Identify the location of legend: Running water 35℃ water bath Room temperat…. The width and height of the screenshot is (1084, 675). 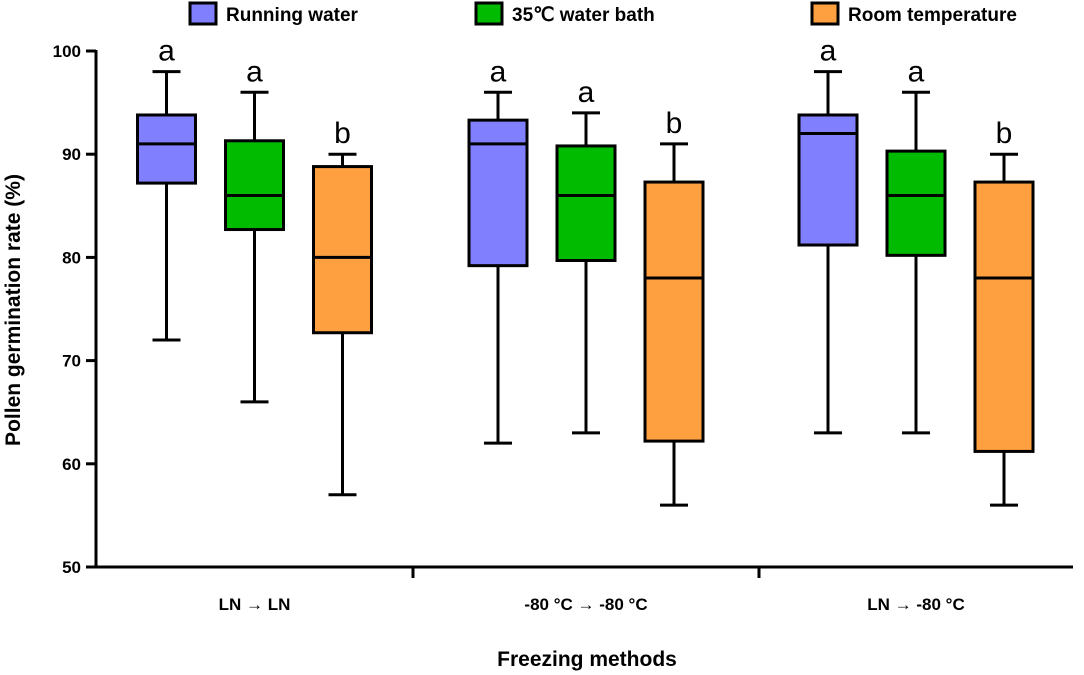
(602, 13).